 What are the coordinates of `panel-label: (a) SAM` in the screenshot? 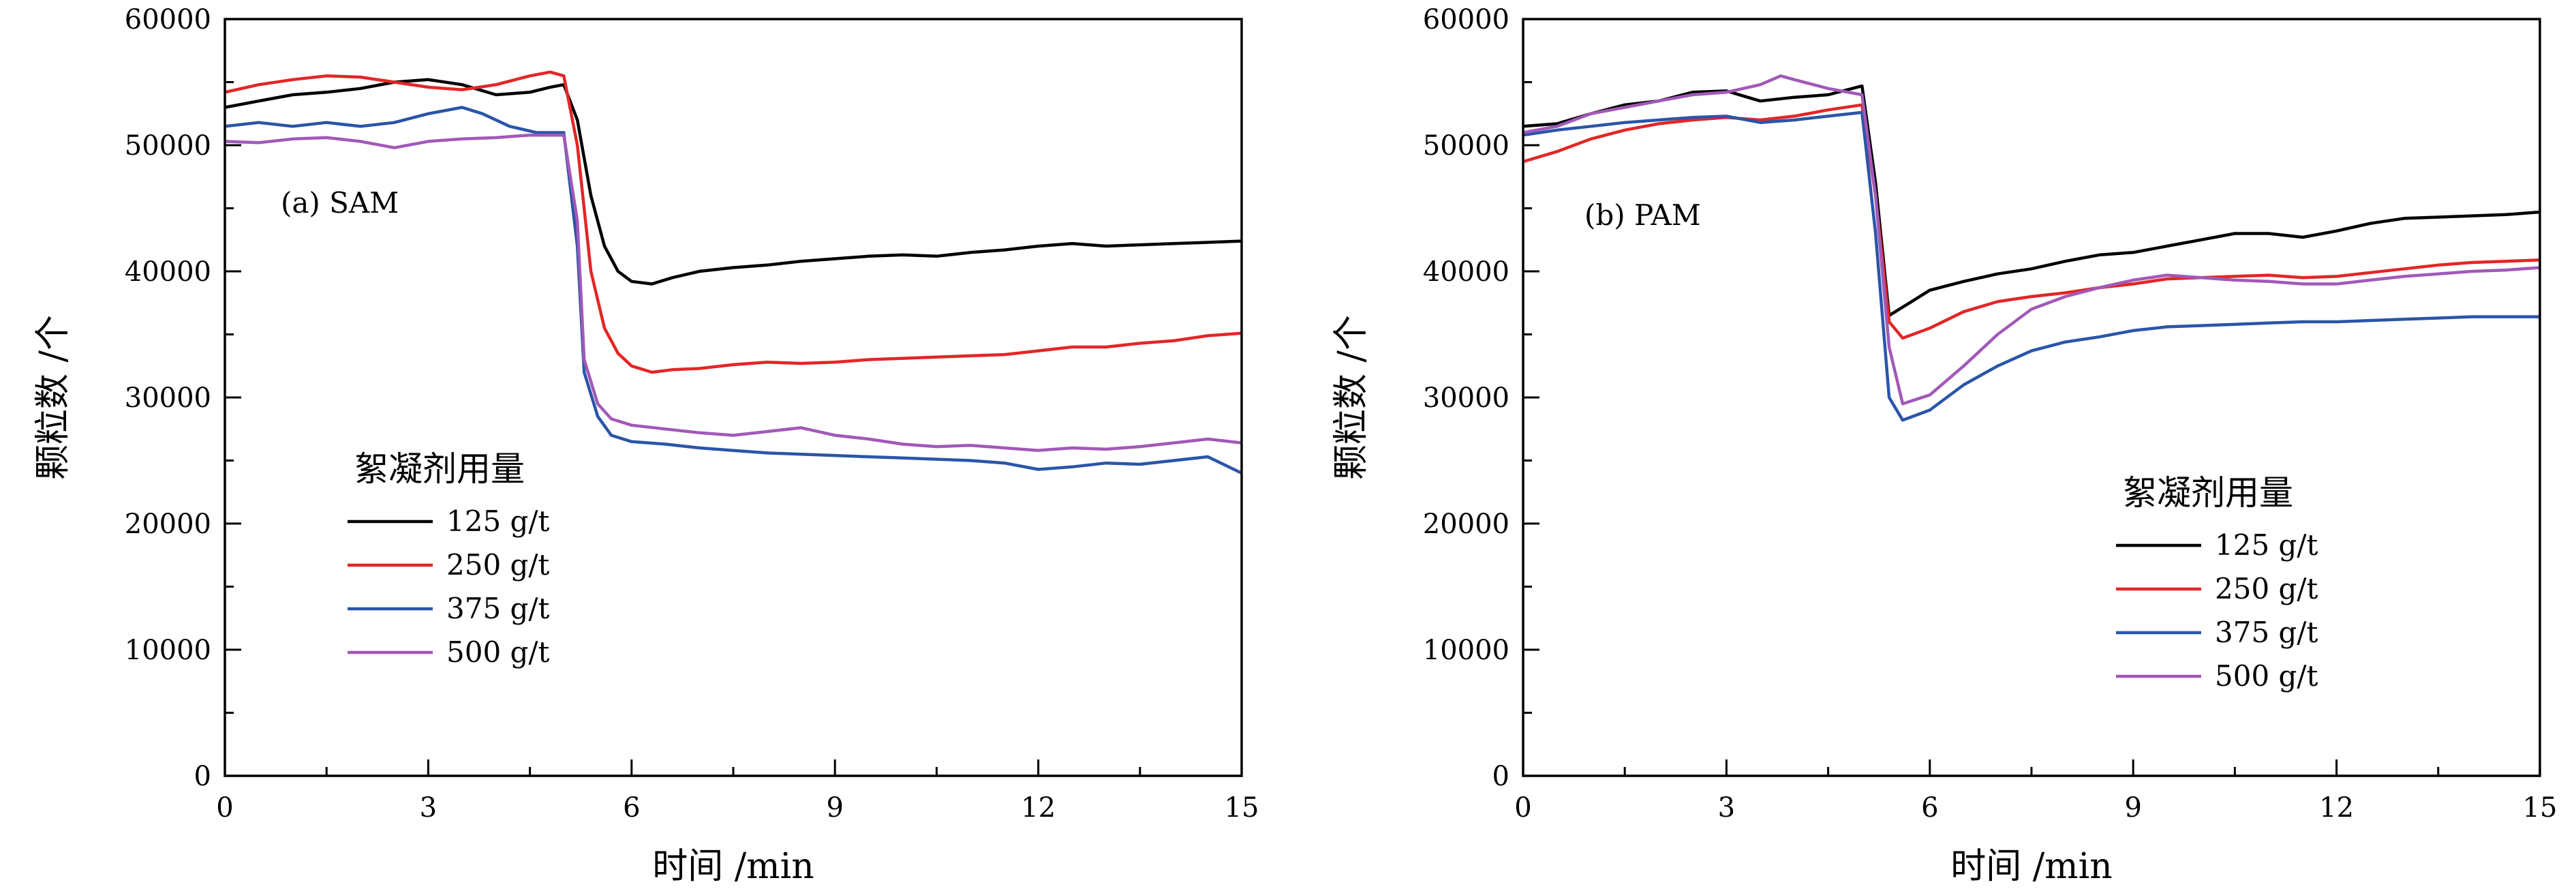 It's located at (340, 203).